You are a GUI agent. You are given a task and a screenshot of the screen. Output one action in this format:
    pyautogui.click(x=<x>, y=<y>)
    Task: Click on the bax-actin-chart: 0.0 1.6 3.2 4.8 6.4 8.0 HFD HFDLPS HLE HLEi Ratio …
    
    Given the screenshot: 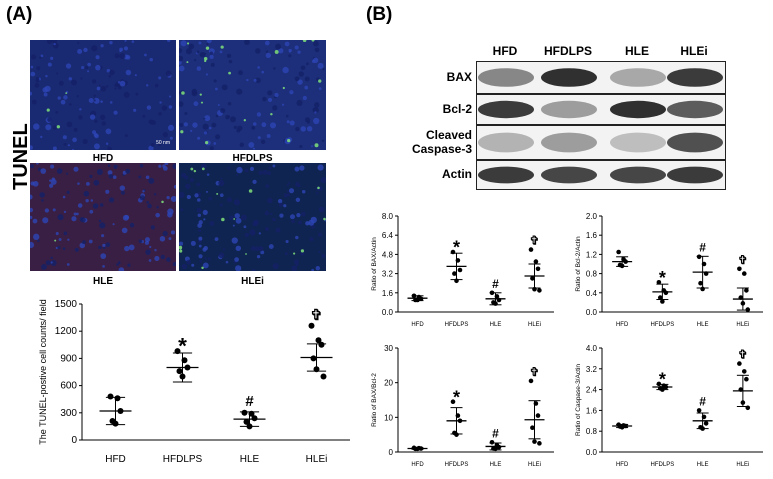 What is the action you would take?
    pyautogui.click(x=462, y=270)
    